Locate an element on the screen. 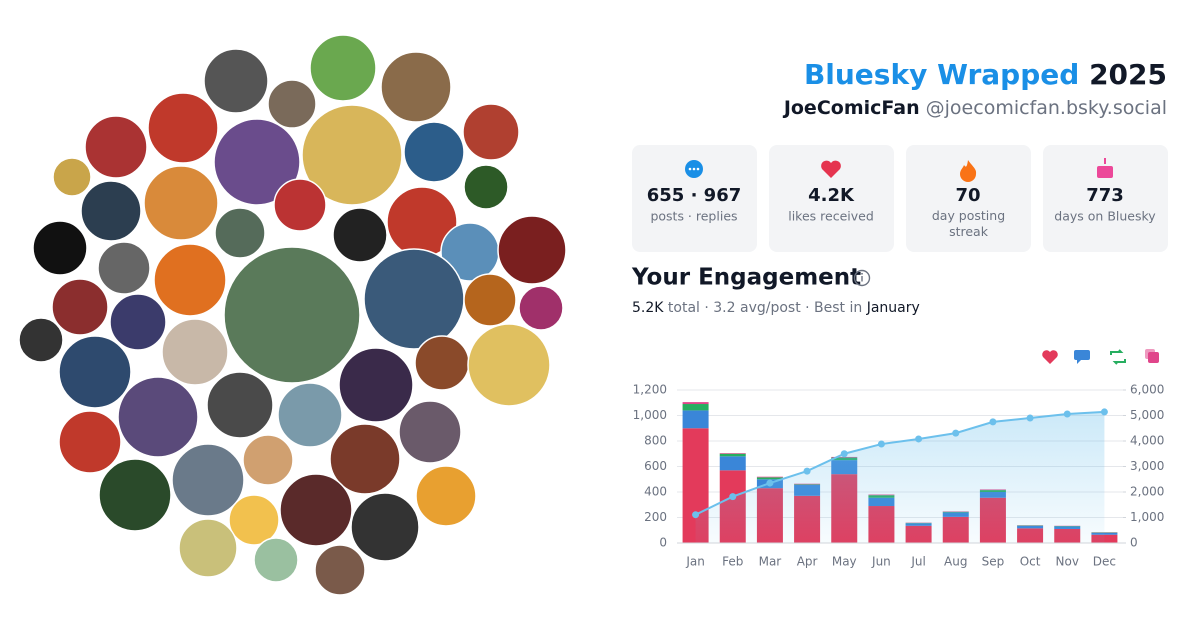 Image resolution: width=1200 pixels, height=634 pixels. brand: Bluesky Wrapped is located at coordinates (941, 74).